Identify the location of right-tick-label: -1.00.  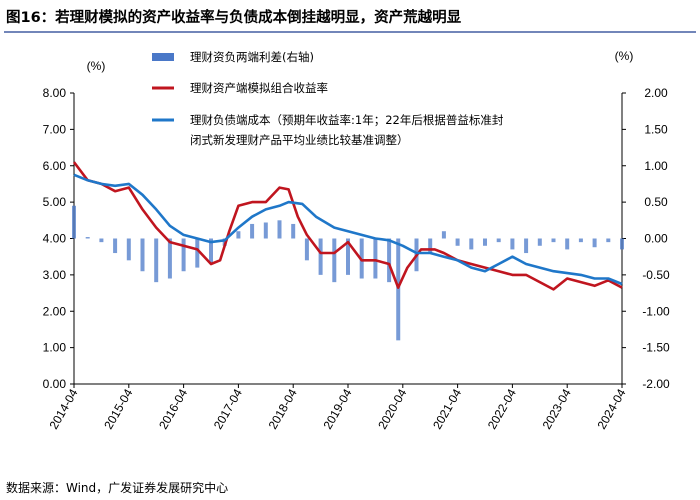
(656, 311).